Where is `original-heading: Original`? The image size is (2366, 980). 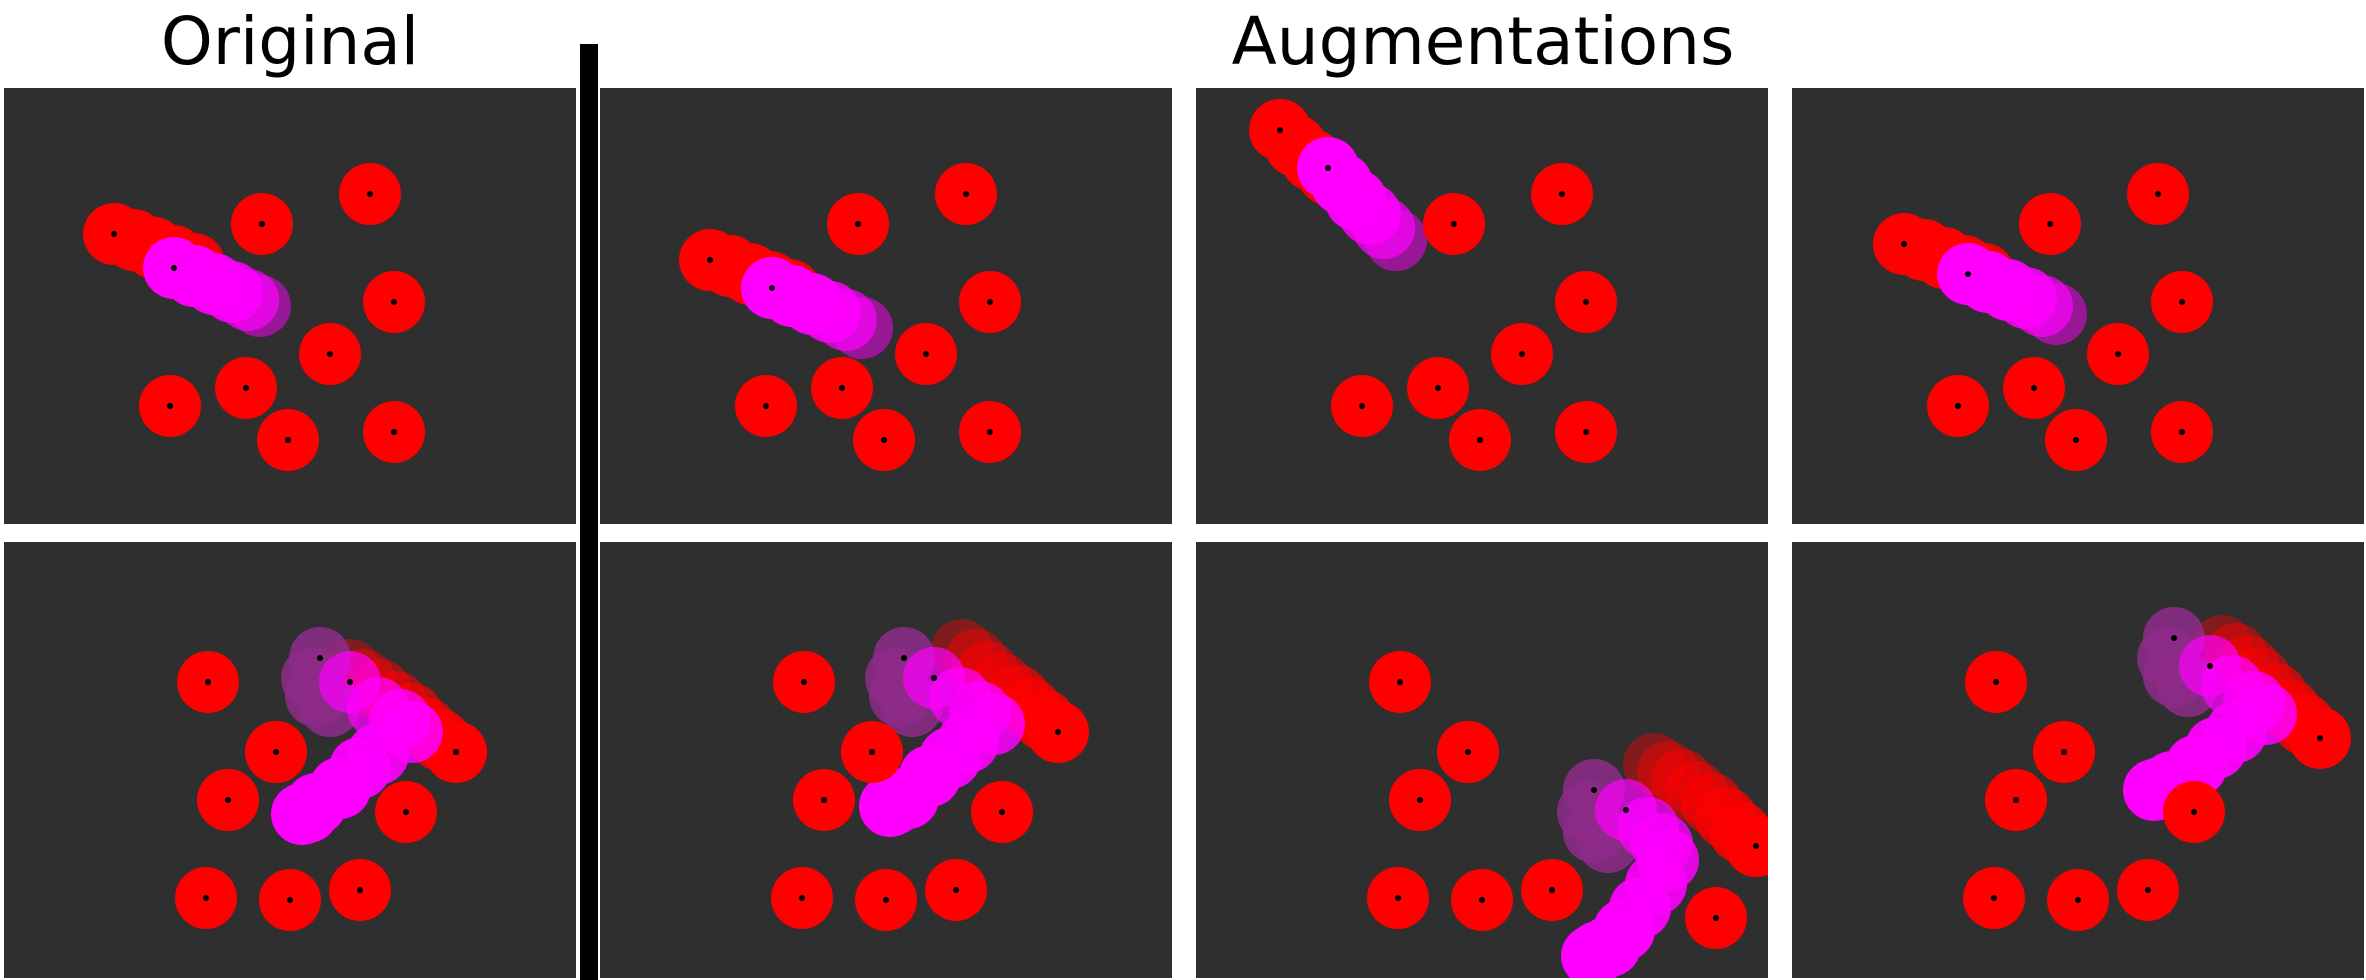 original-heading: Original is located at coordinates (290, 41).